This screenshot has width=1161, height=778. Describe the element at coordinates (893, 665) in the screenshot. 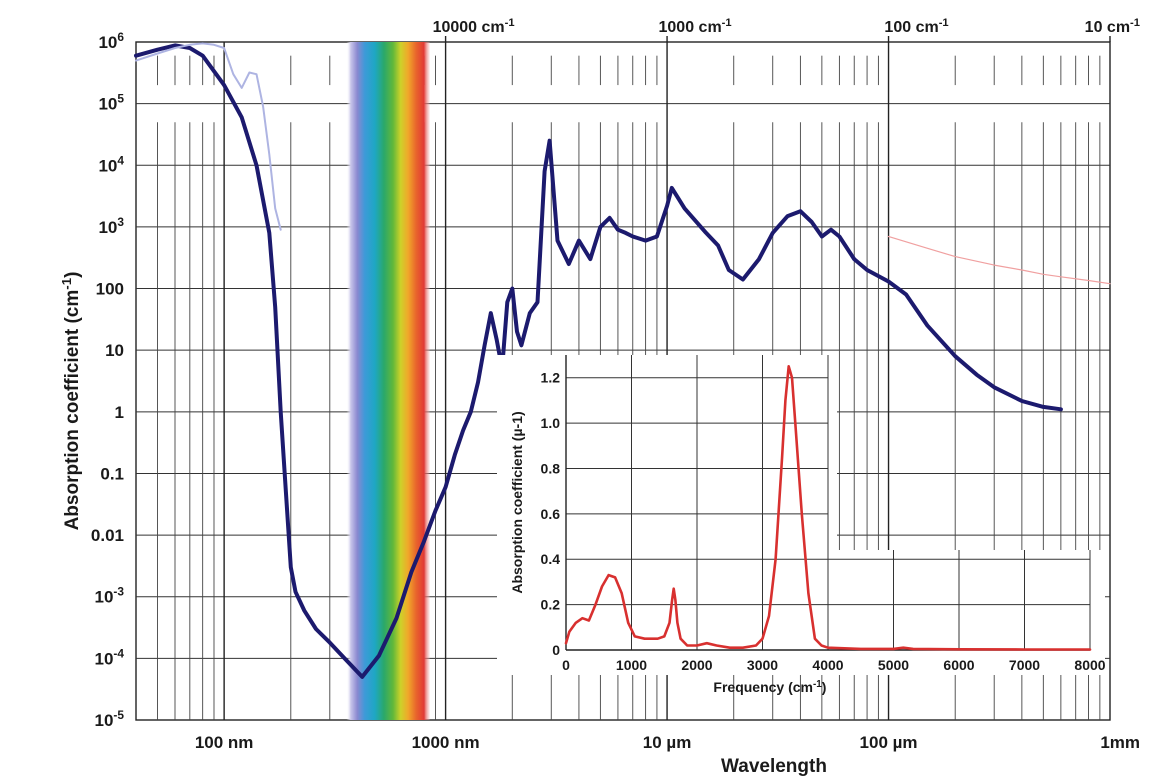

I see `inset-x-tick-label: 5000` at that location.